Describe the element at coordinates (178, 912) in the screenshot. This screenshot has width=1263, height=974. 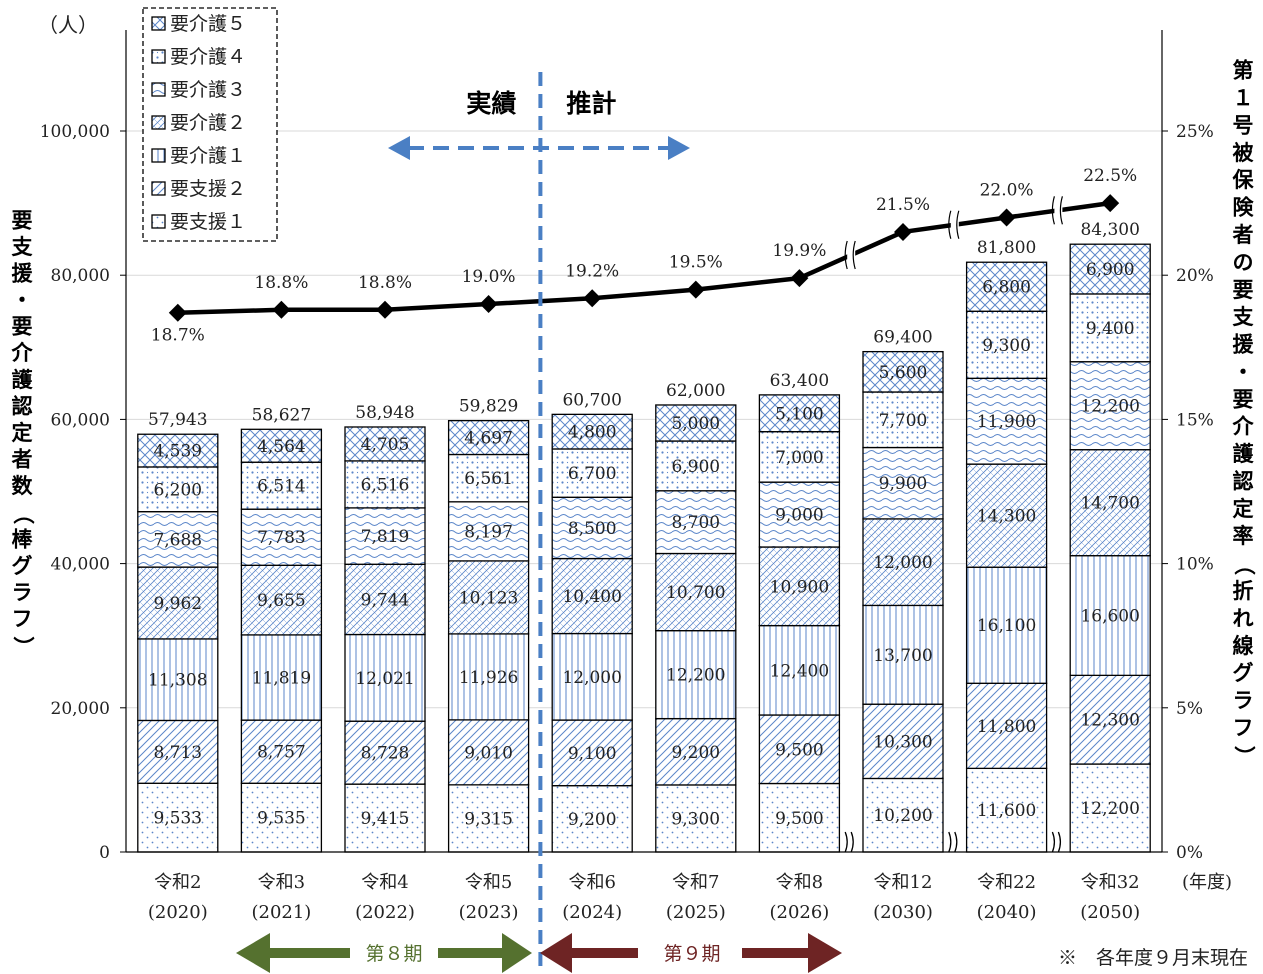
I see `x-tick-year: (2020)` at that location.